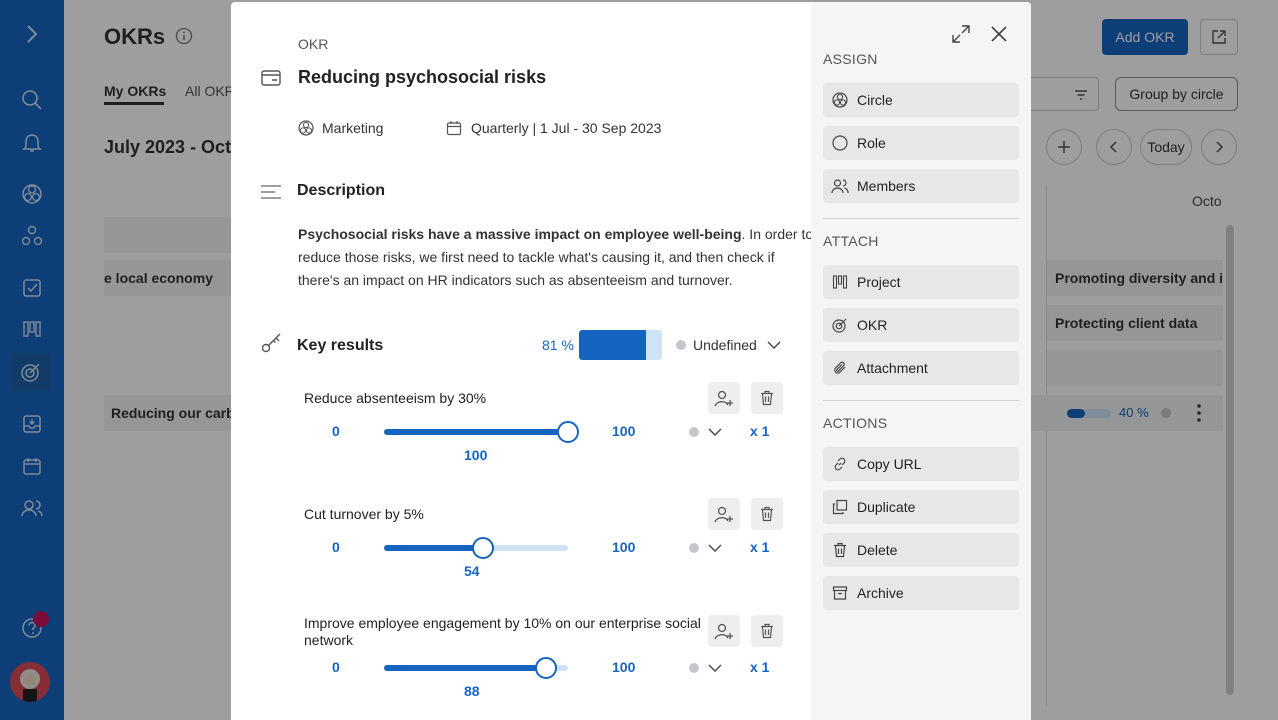 This screenshot has height=720, width=1278. Describe the element at coordinates (1230, 460) in the screenshot. I see `scrollbar` at that location.